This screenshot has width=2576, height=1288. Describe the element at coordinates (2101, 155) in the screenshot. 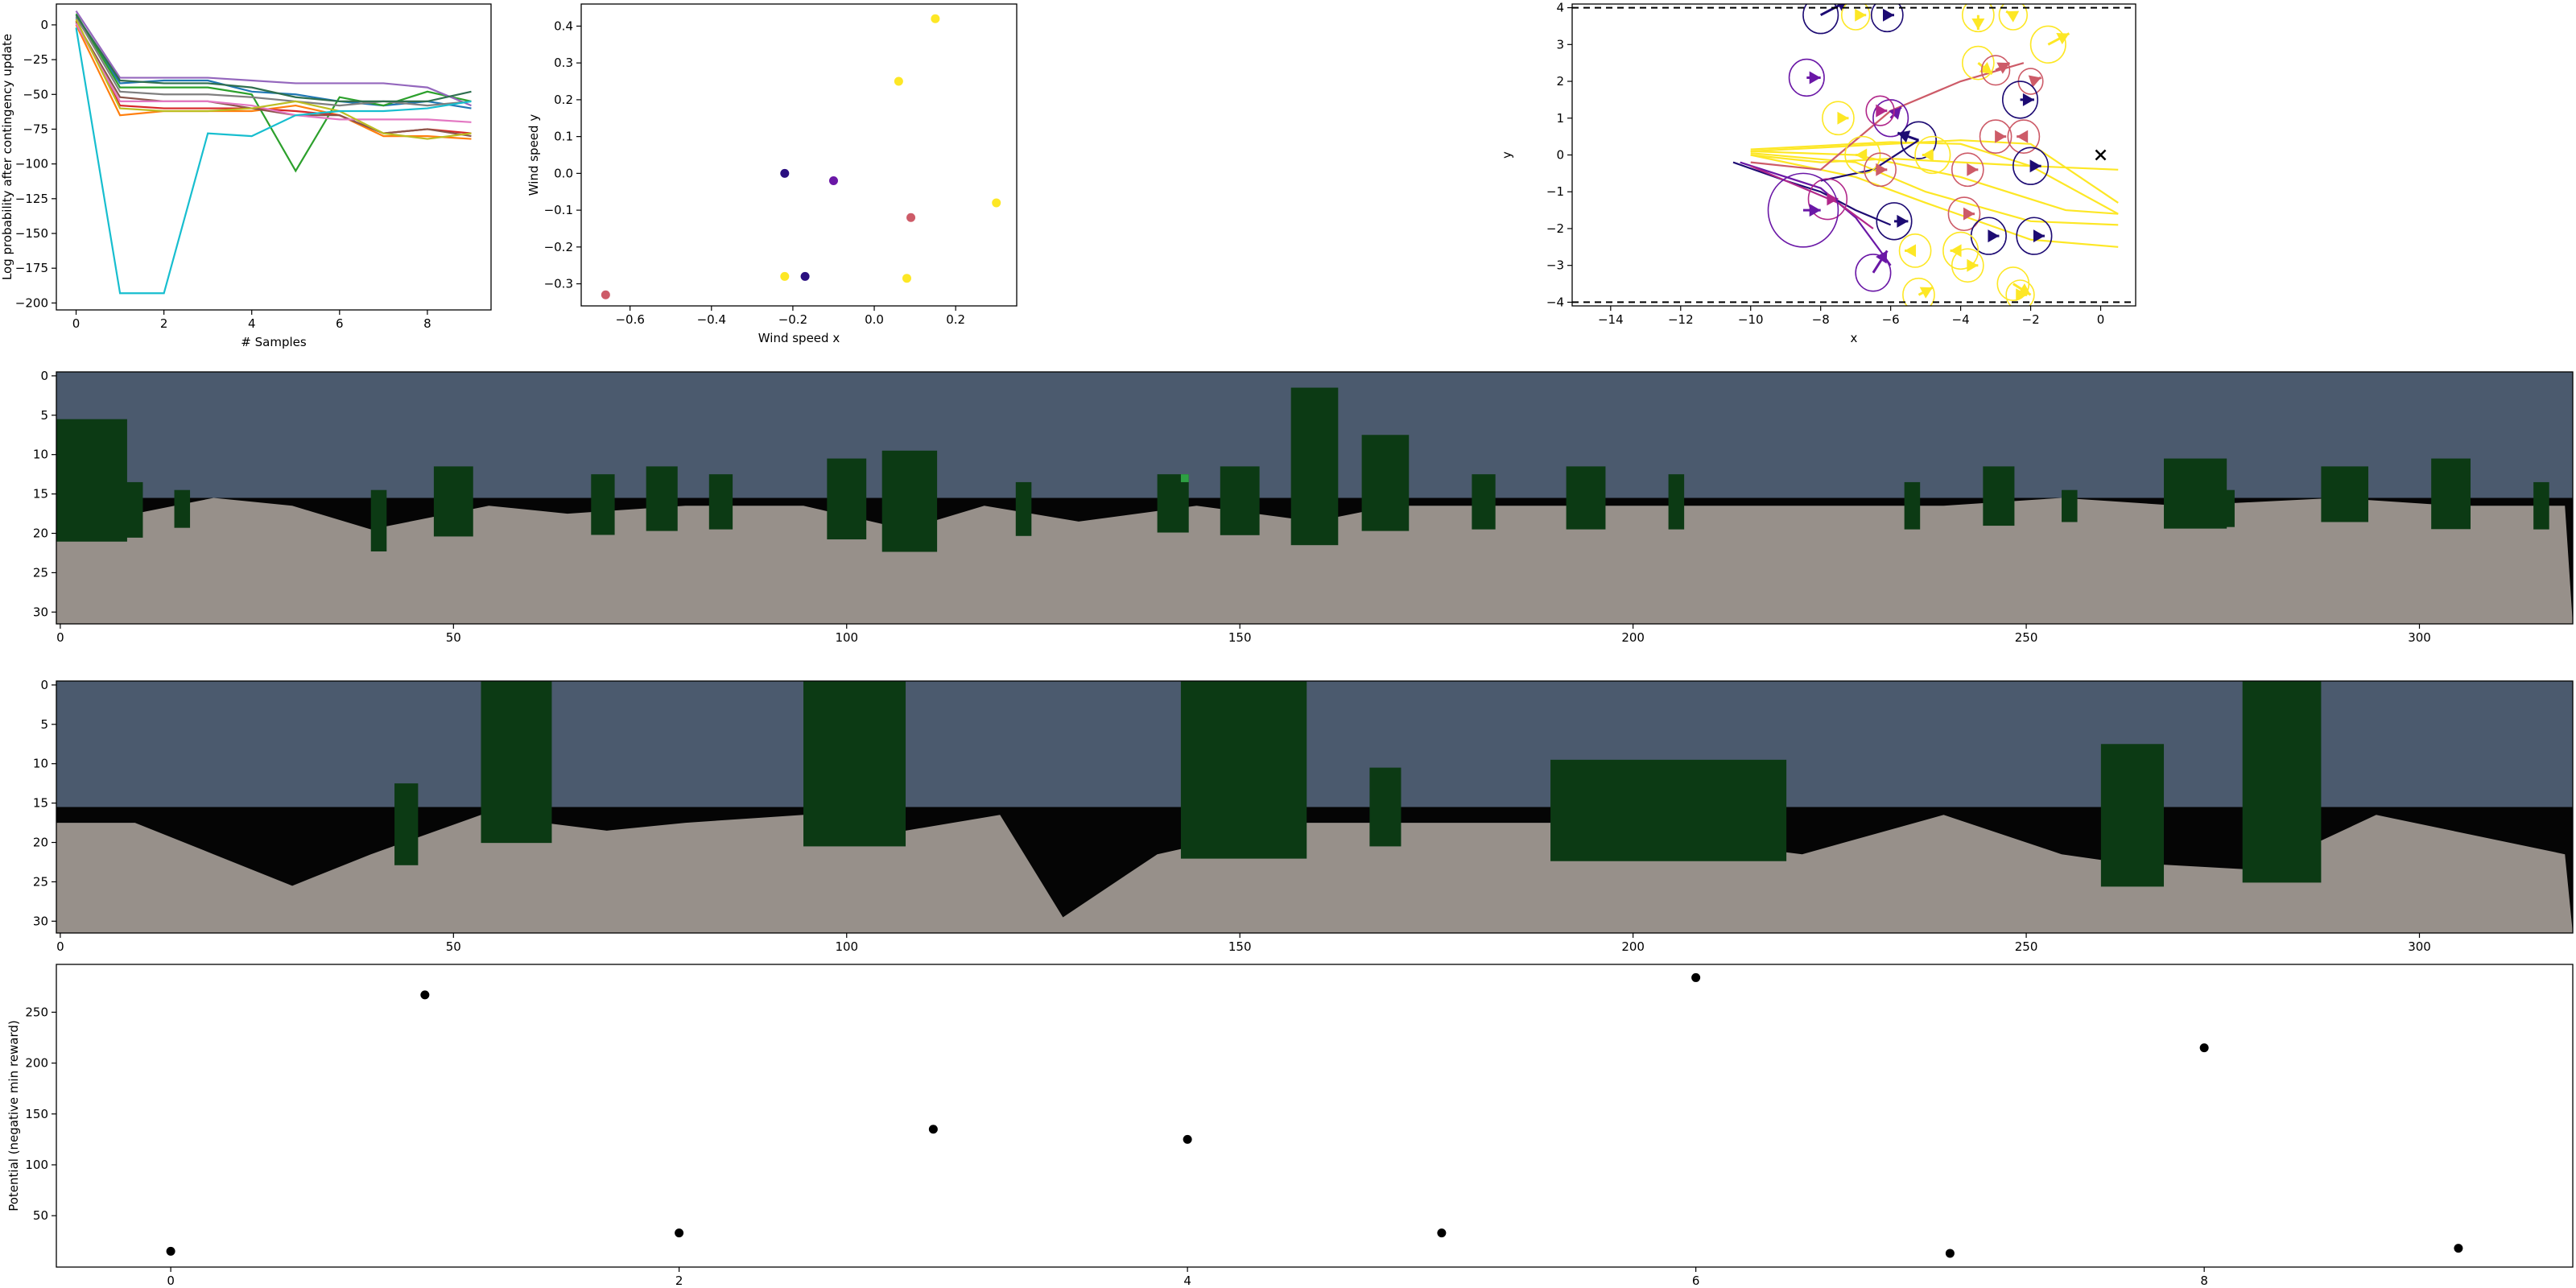

I see `goal-marker` at that location.